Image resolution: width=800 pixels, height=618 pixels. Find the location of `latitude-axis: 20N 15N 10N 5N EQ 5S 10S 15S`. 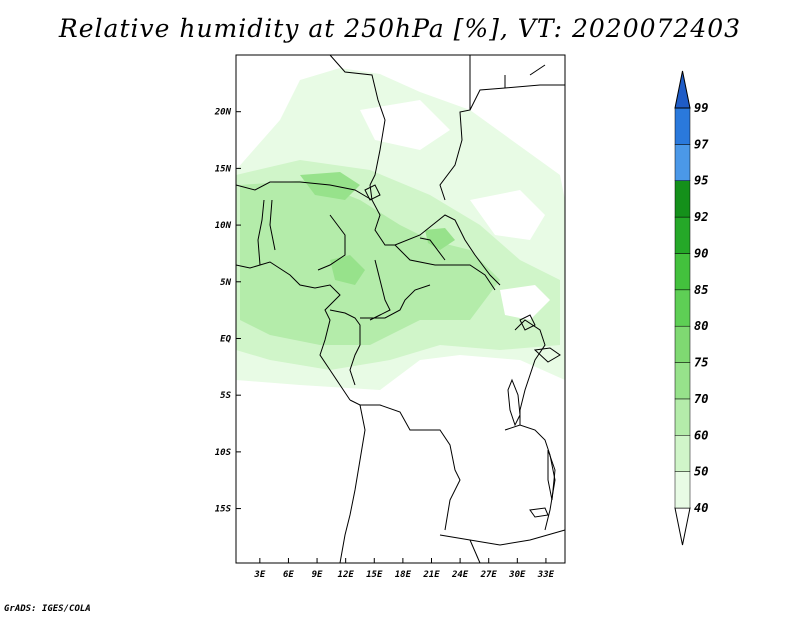

latitude-axis: 20N 15N 10N 5N EQ 5S 10S 15S is located at coordinates (227, 311).